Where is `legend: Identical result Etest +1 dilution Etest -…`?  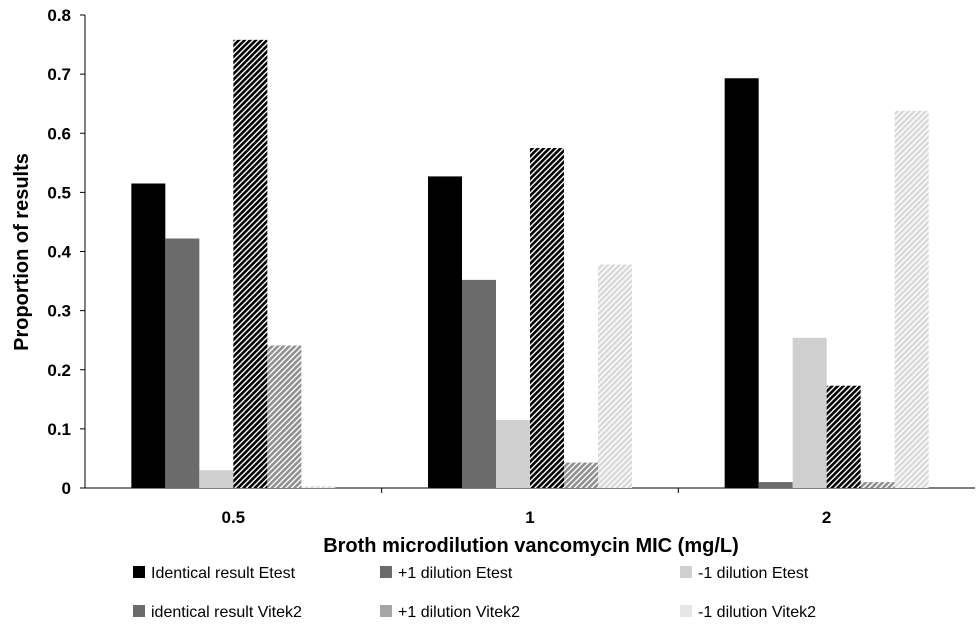
legend: Identical result Etest +1 dilution Etest -… is located at coordinates (474, 593).